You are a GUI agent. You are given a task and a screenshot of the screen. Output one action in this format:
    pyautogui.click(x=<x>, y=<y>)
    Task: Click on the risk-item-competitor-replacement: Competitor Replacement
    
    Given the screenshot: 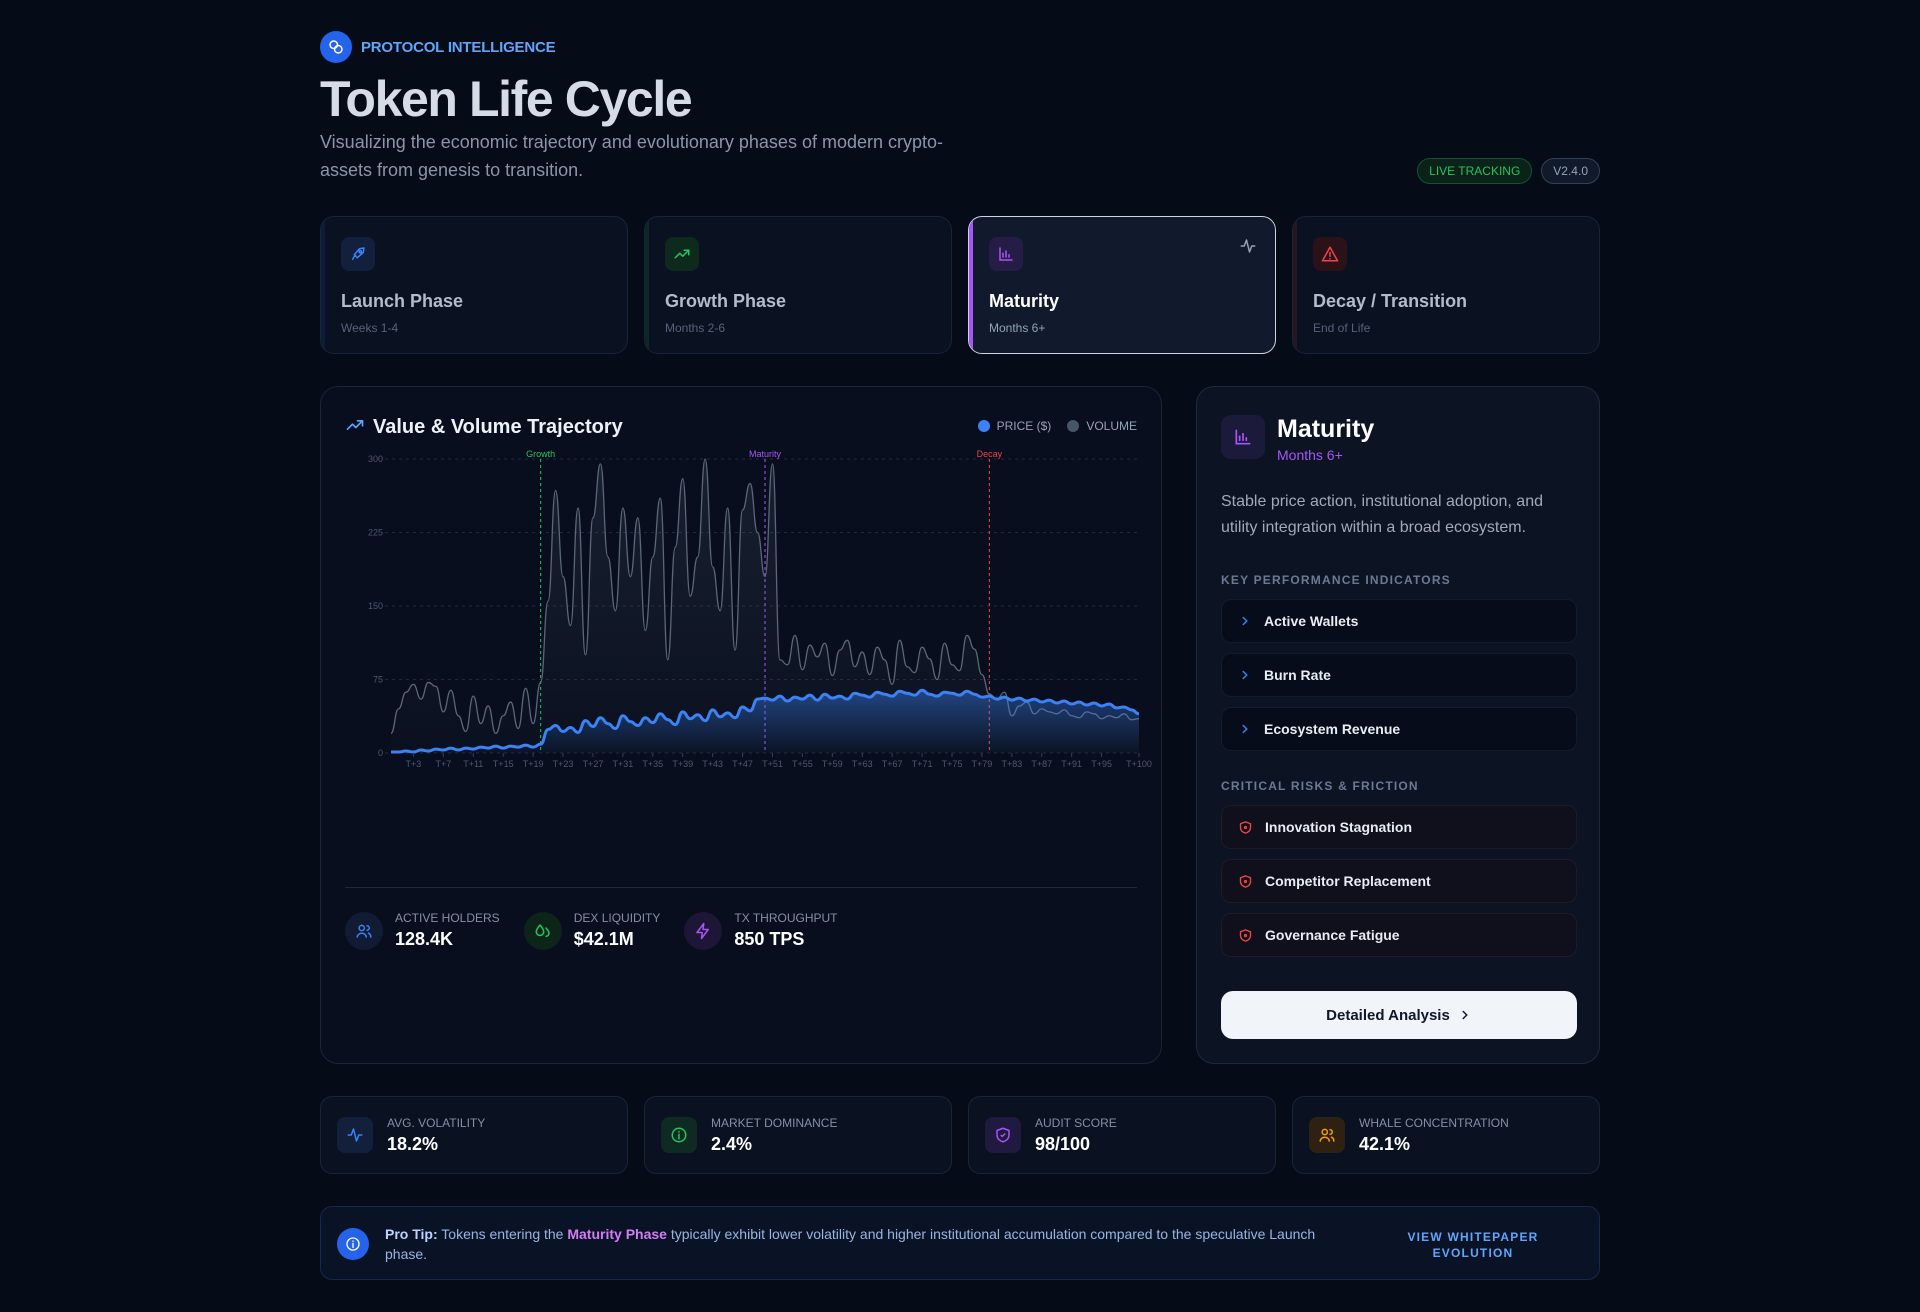 What is the action you would take?
    pyautogui.click(x=1399, y=881)
    